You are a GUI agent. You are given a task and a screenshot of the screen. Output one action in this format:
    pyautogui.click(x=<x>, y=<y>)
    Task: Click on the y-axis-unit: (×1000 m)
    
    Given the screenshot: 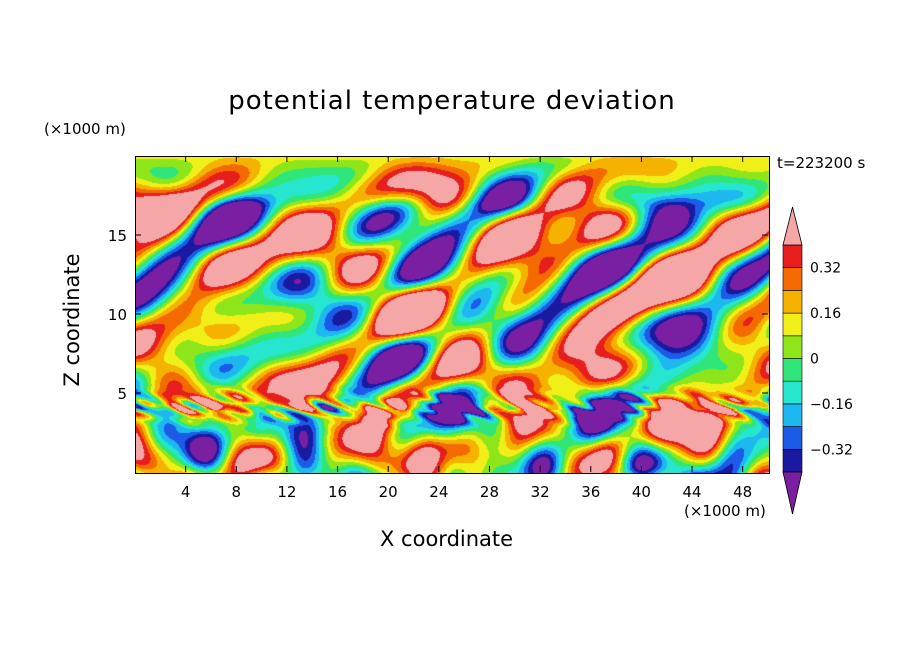 What is the action you would take?
    pyautogui.click(x=85, y=129)
    